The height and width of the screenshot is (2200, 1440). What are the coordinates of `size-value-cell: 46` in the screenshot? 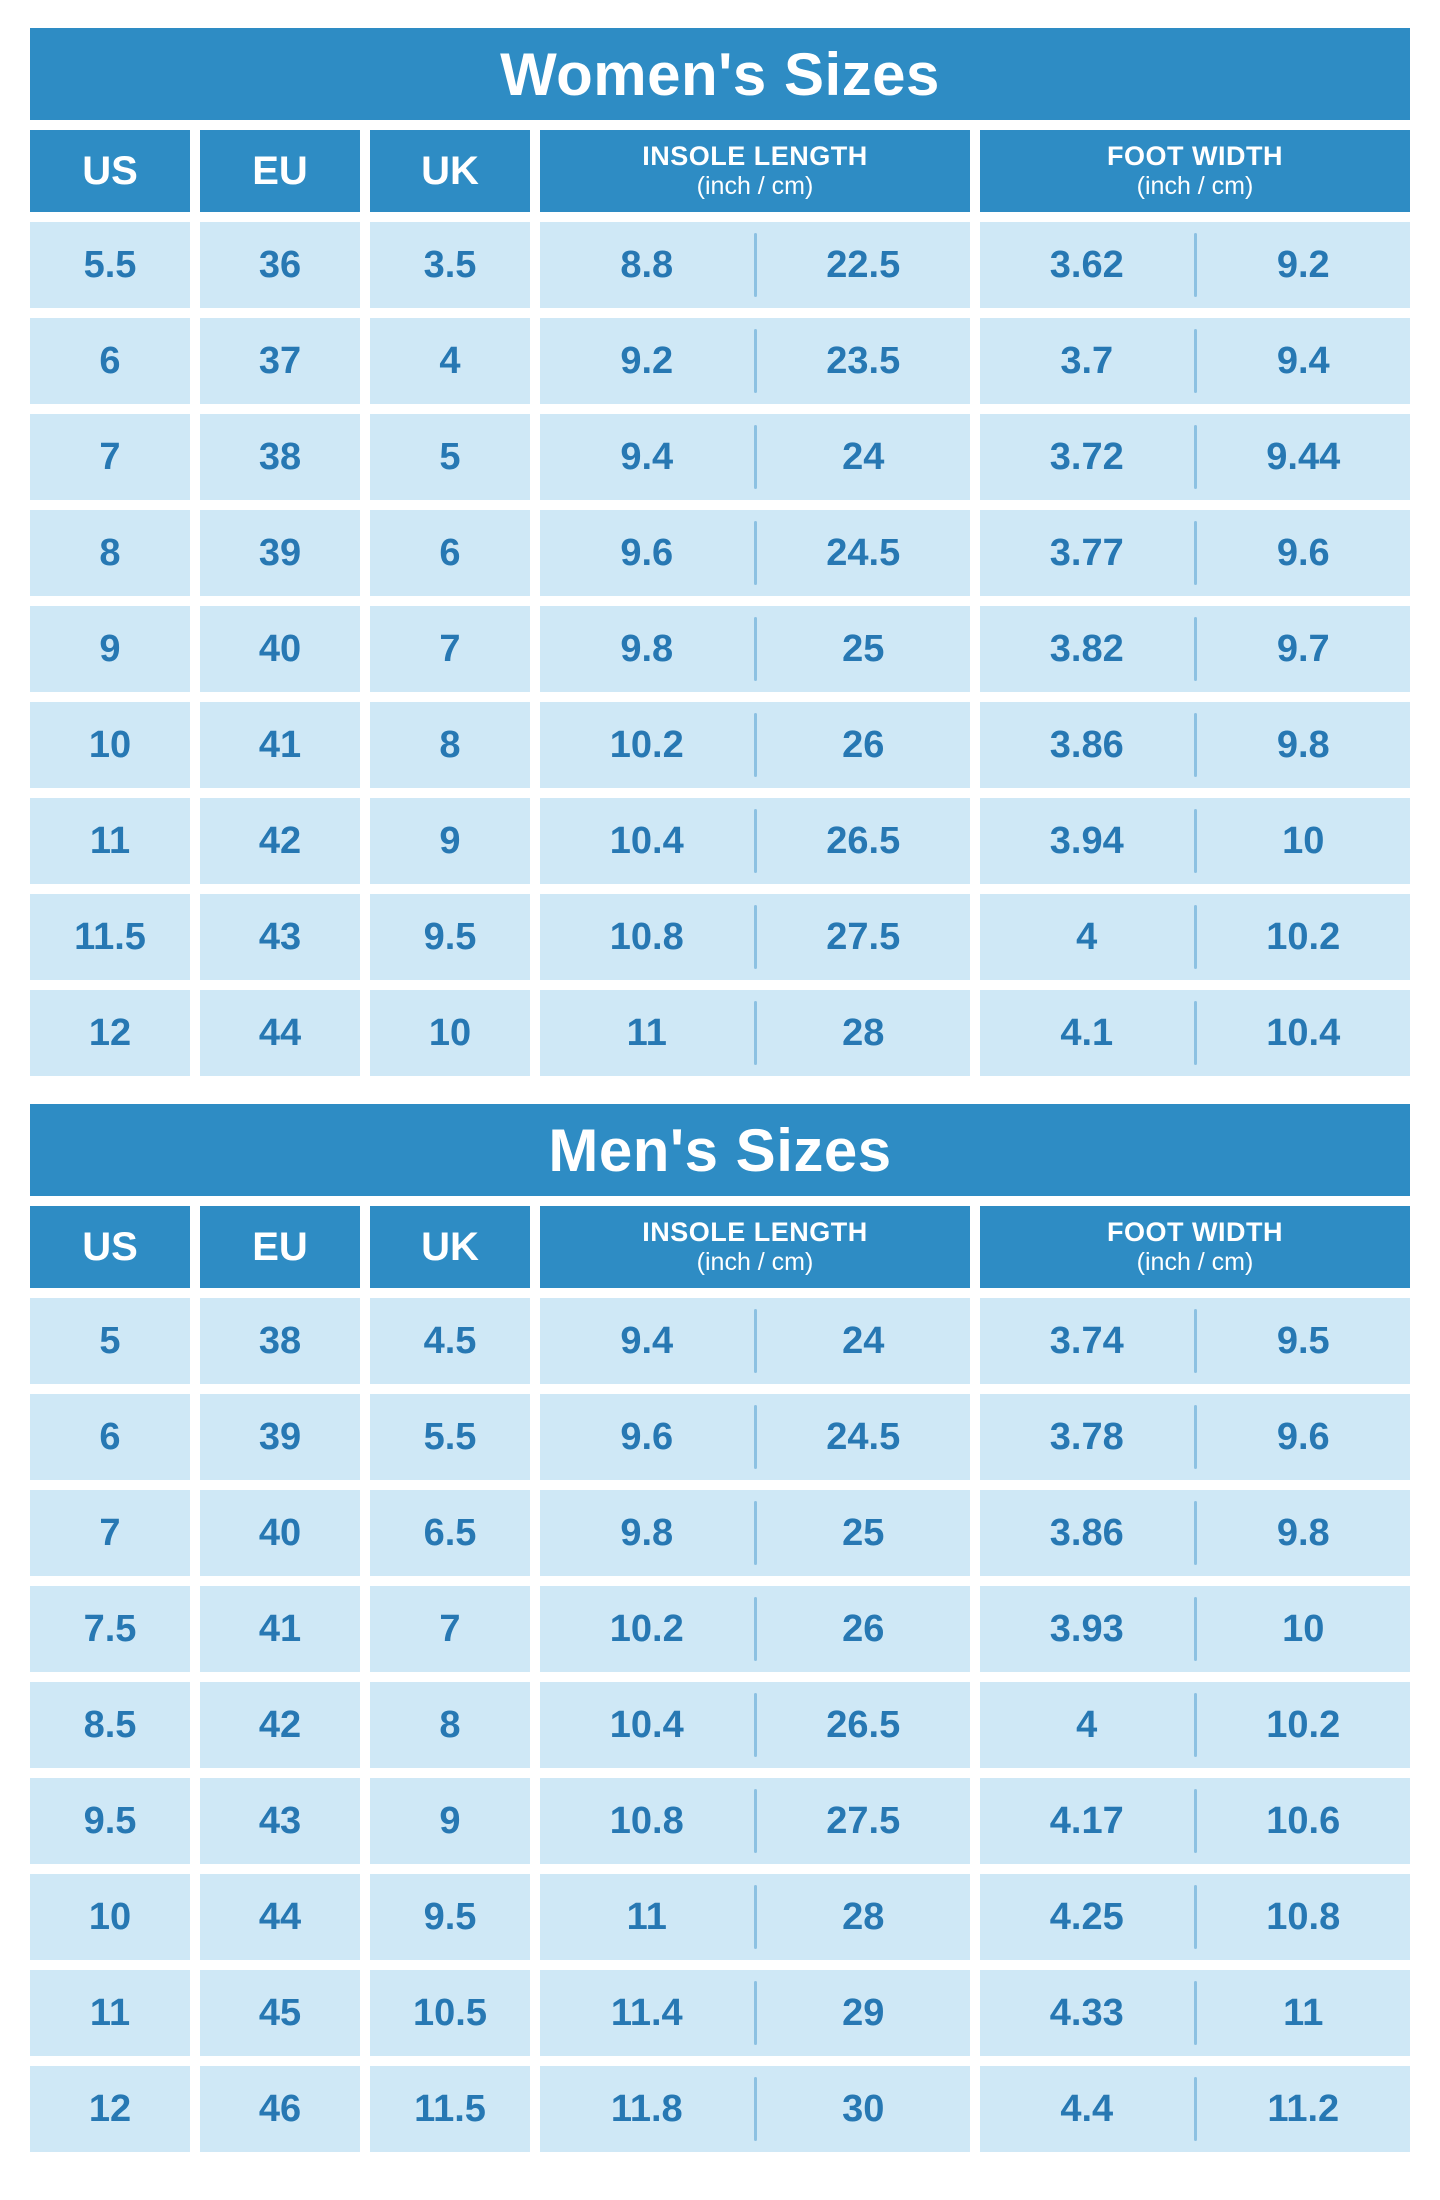 It's located at (280, 2109).